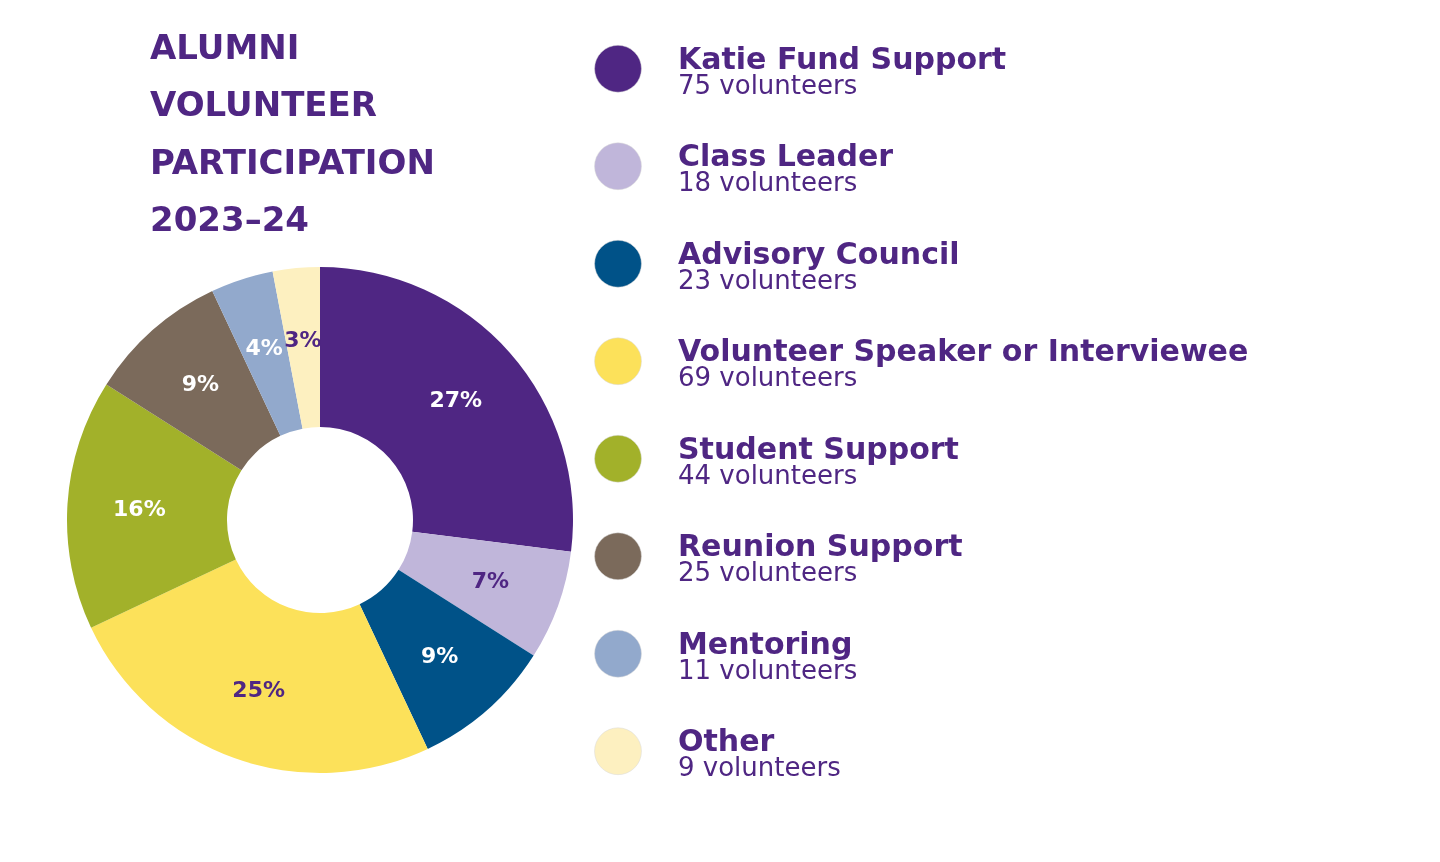  What do you see at coordinates (490, 581) in the screenshot?
I see `data-label: 7%` at bounding box center [490, 581].